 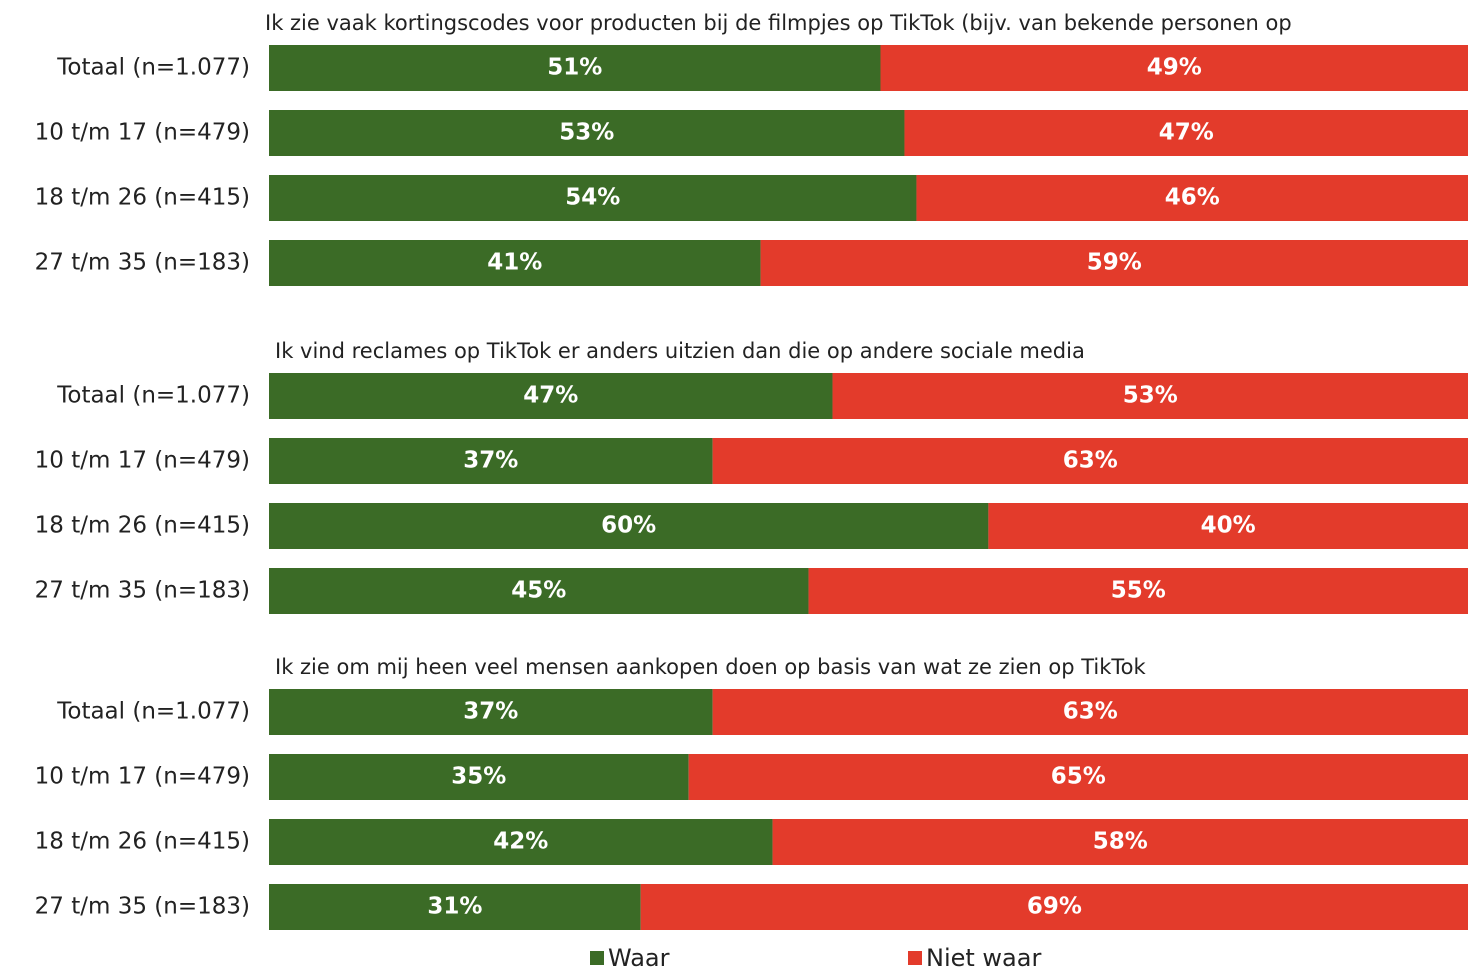 I want to click on value-label: 31%, so click(x=454, y=907).